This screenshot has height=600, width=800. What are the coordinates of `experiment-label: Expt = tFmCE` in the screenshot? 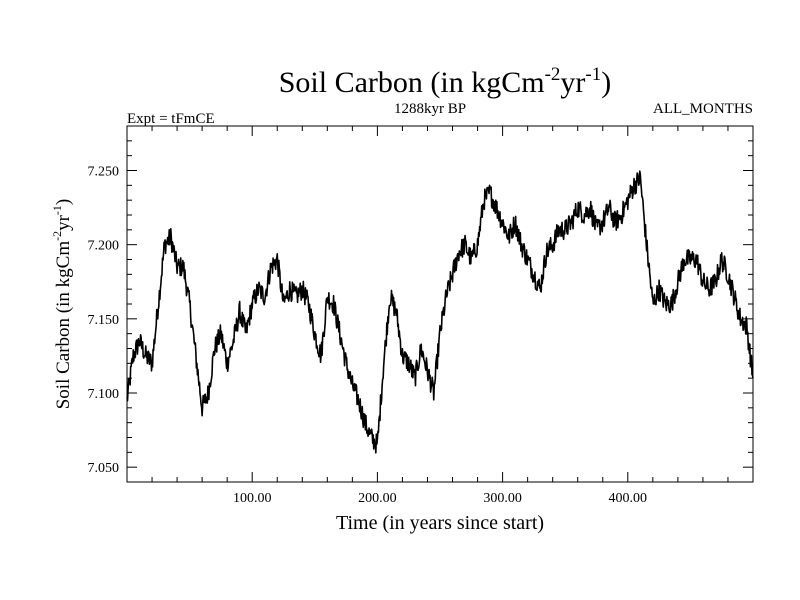 It's located at (171, 119).